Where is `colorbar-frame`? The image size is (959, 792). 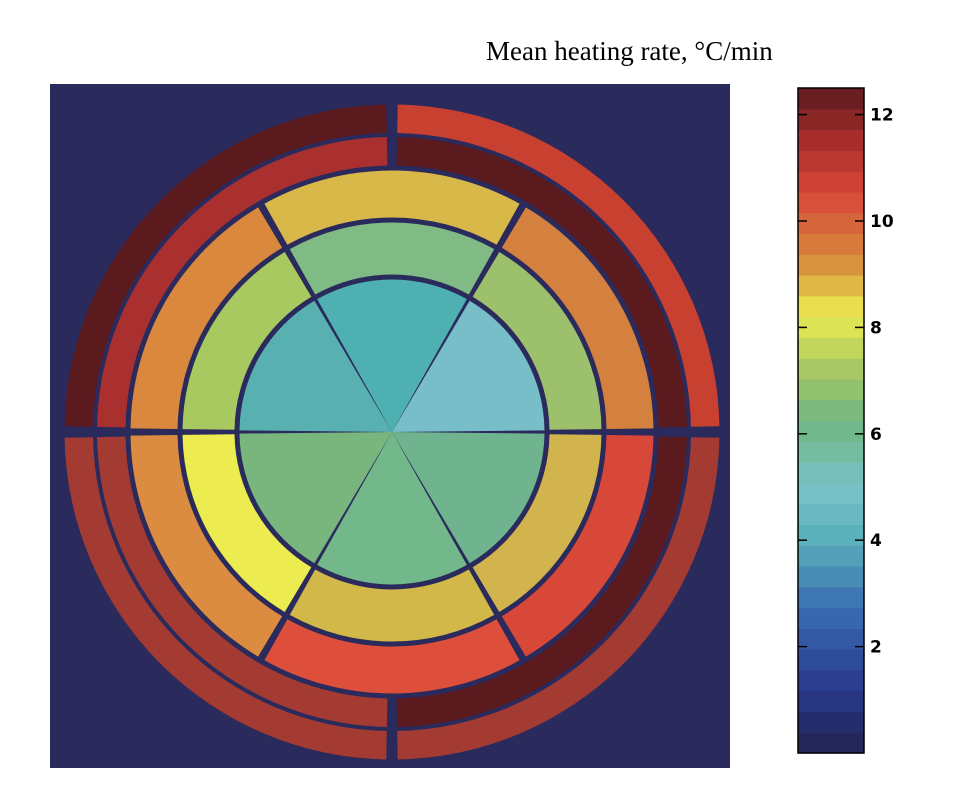
colorbar-frame is located at coordinates (831, 420).